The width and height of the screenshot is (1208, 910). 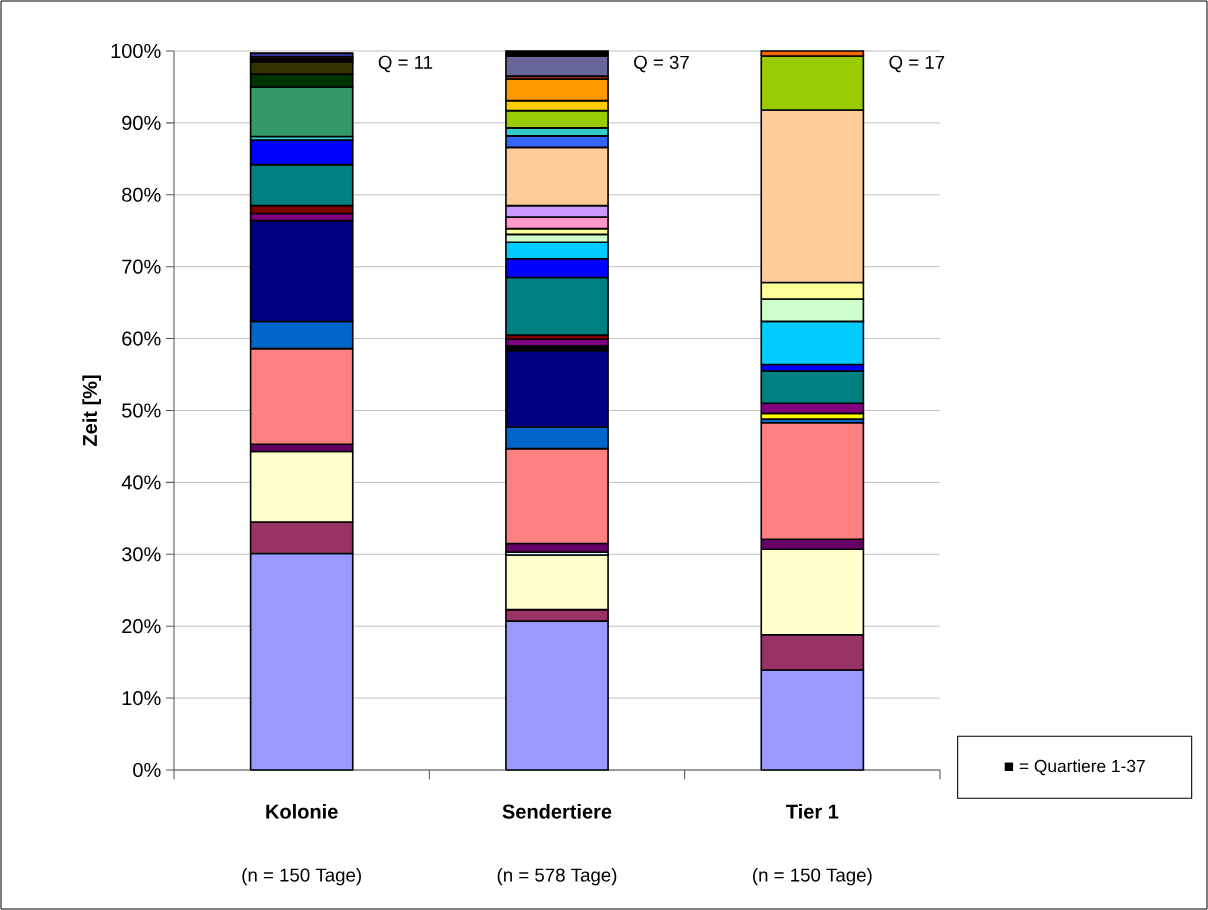 What do you see at coordinates (141, 122) in the screenshot?
I see `y-tick-label: 90%` at bounding box center [141, 122].